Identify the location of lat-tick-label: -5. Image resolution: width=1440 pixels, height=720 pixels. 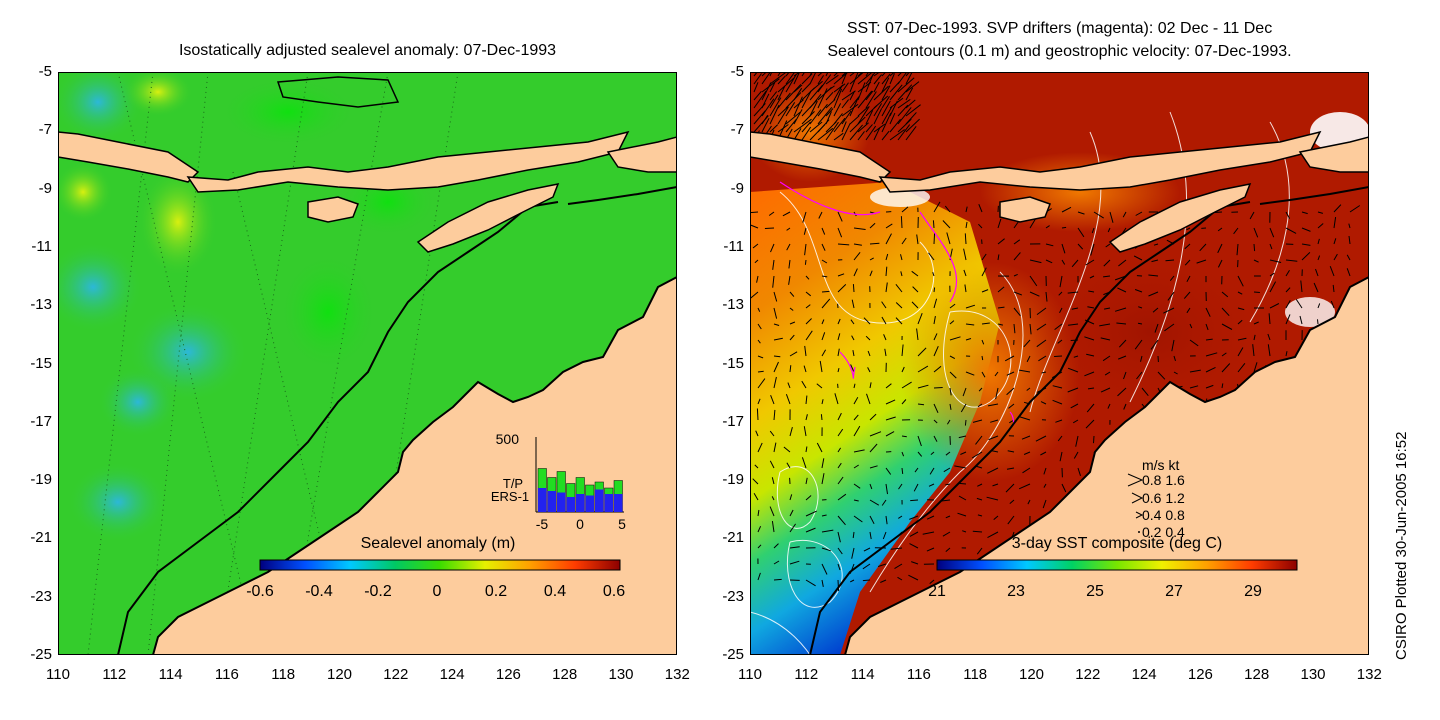
(45, 71).